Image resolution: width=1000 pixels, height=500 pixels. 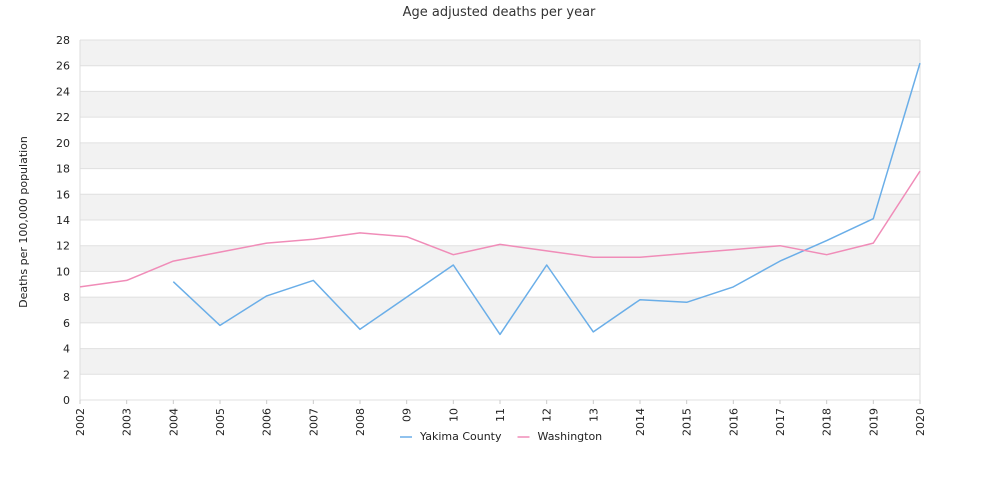 I want to click on y-tick-label: 8, so click(x=66, y=297).